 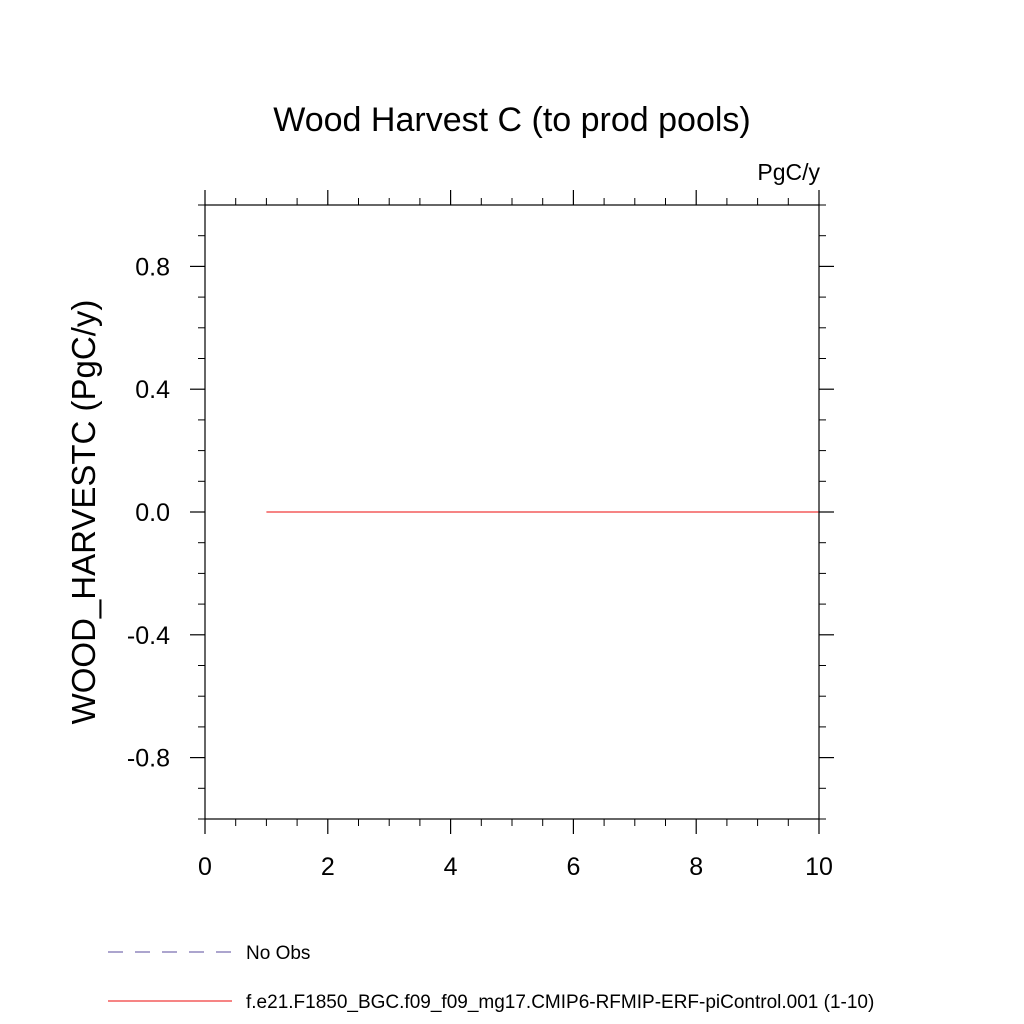 I want to click on y-tick-label: 0.8, so click(x=152, y=267).